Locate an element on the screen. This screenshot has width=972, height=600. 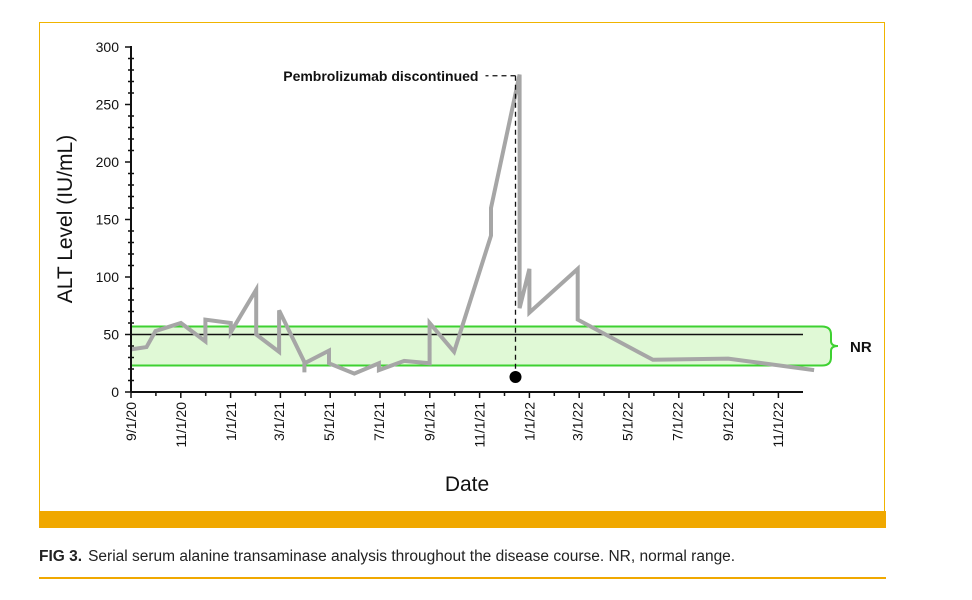
figure-bottom-bar is located at coordinates (462, 519).